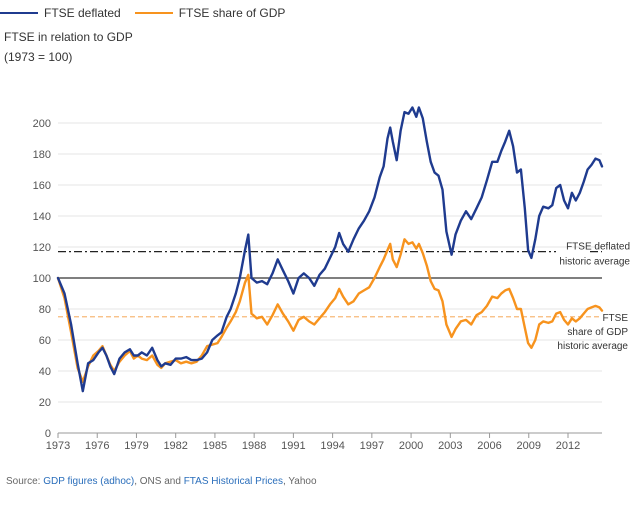  I want to click on x-tick-label-1994: 1994, so click(332, 446).